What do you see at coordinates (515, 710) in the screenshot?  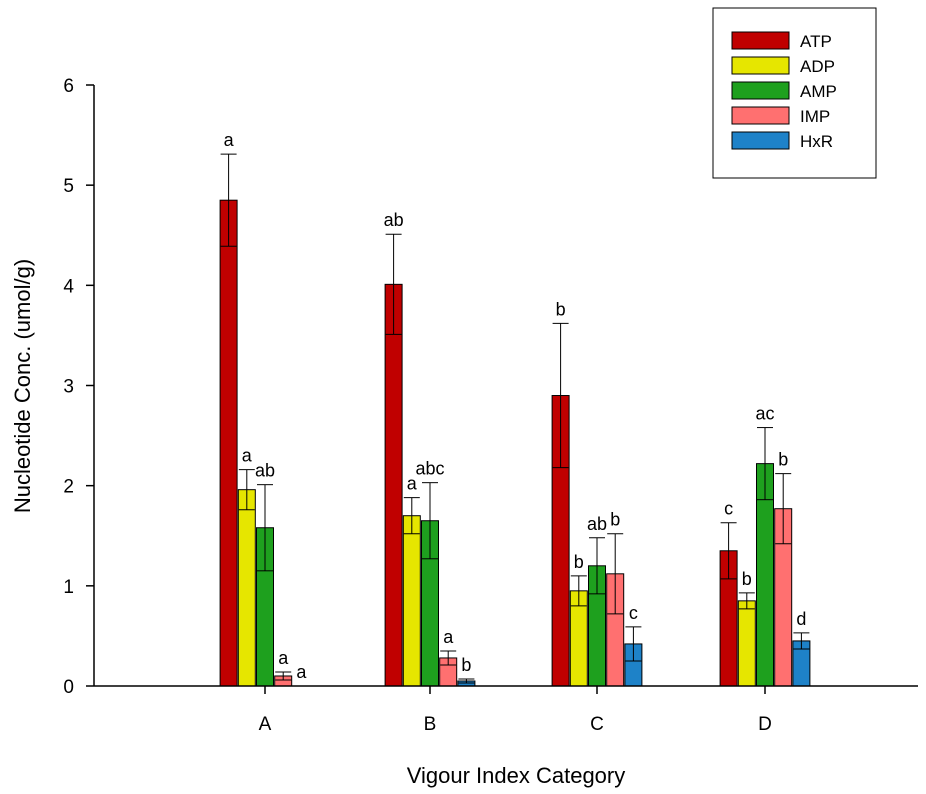 I see `x-ticks: A B C D` at bounding box center [515, 710].